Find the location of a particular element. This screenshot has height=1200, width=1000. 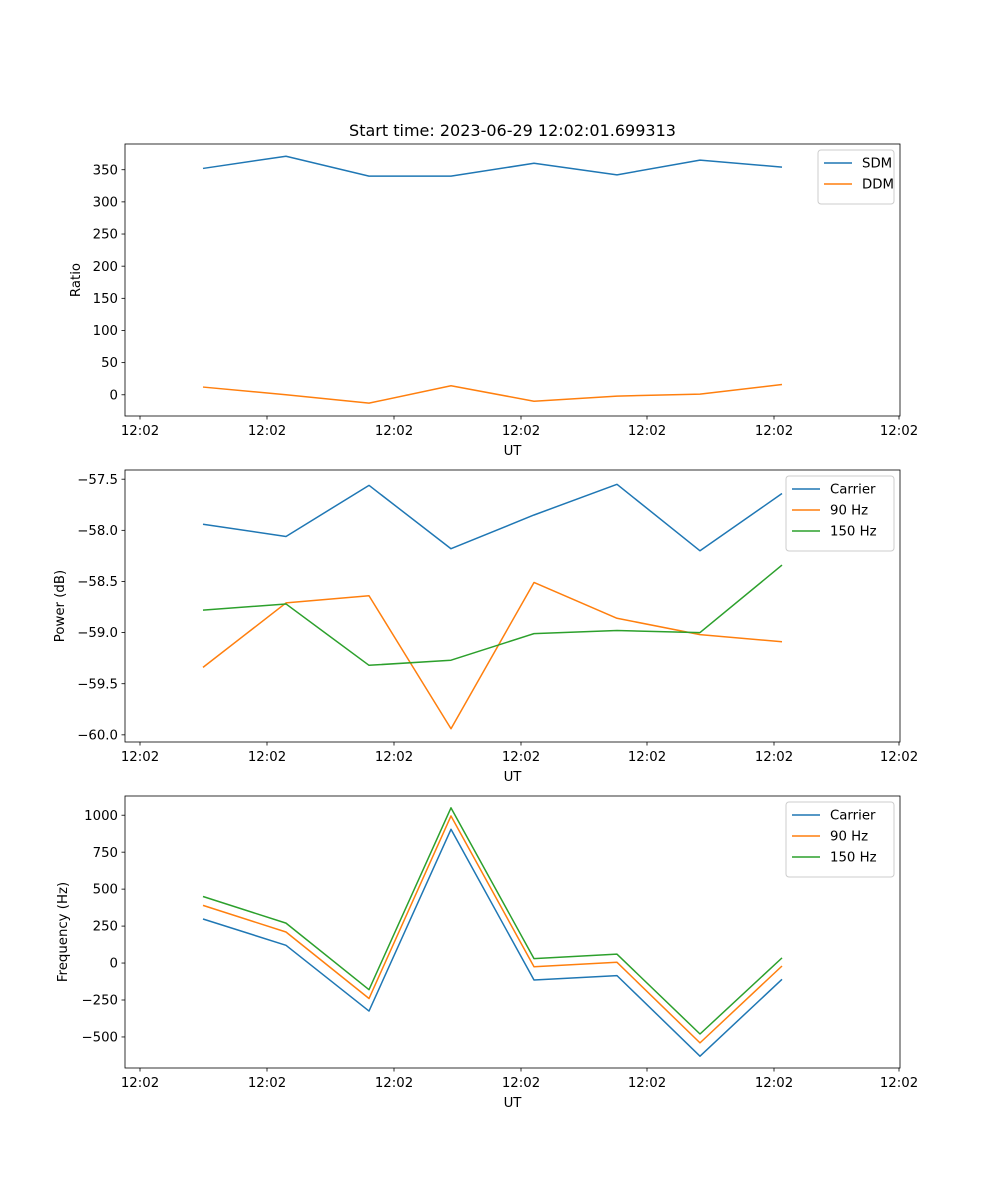

y-axis-label: Power (dB) is located at coordinates (60, 606).